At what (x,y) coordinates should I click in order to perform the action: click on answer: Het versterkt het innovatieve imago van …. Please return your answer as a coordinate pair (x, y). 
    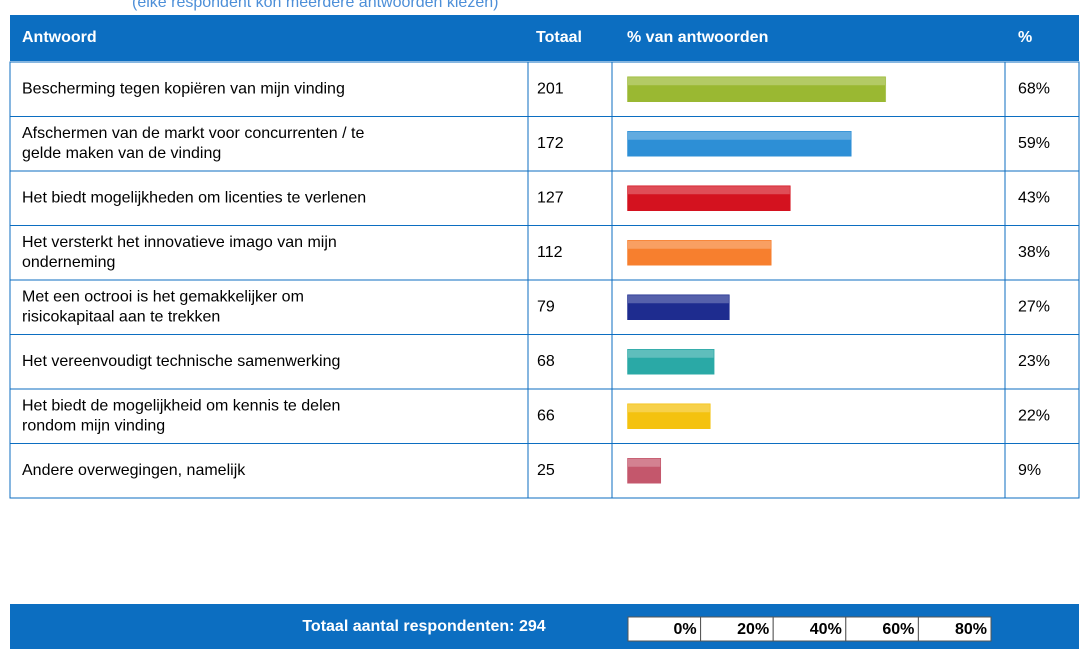
    Looking at the image, I should click on (179, 252).